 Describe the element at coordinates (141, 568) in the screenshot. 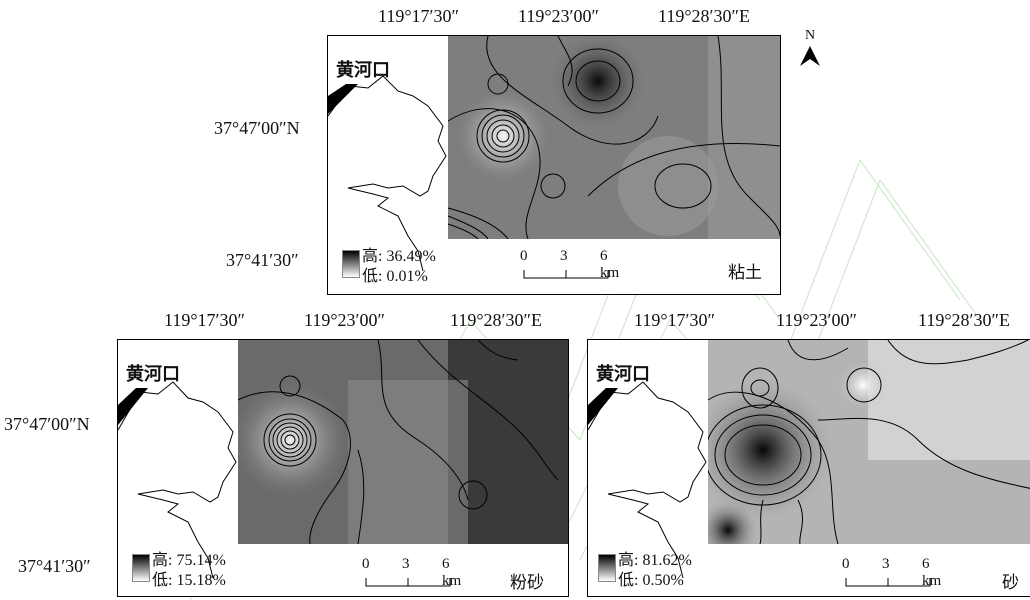

I see `bl-legend-ramp` at that location.